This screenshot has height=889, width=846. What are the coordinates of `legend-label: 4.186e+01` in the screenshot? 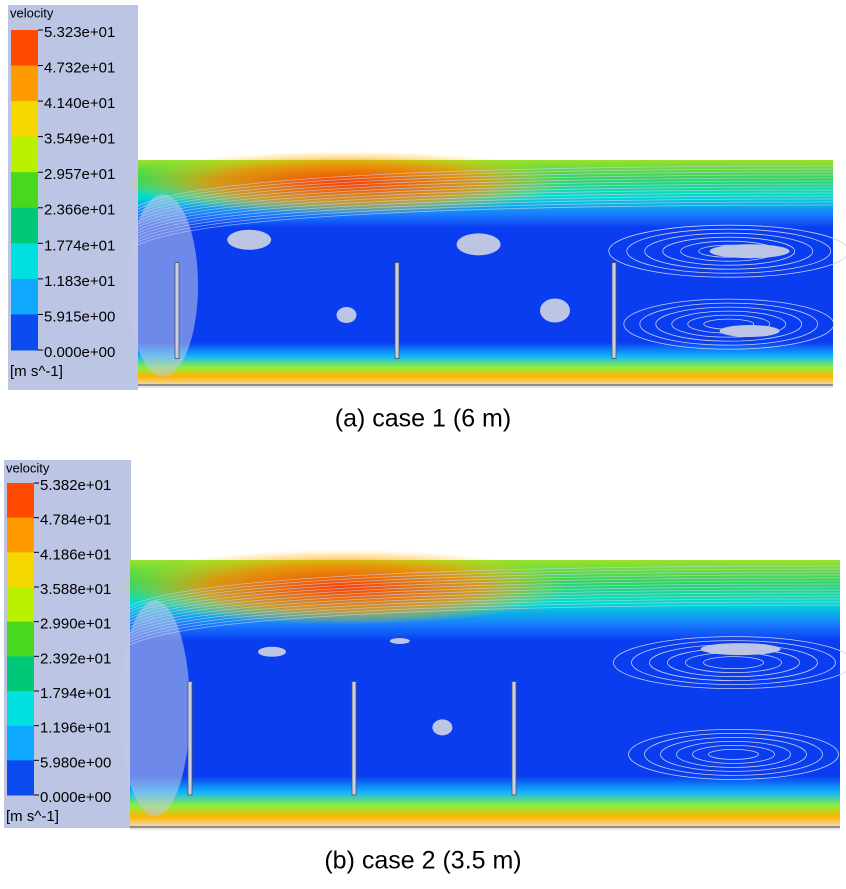 It's located at (75, 554).